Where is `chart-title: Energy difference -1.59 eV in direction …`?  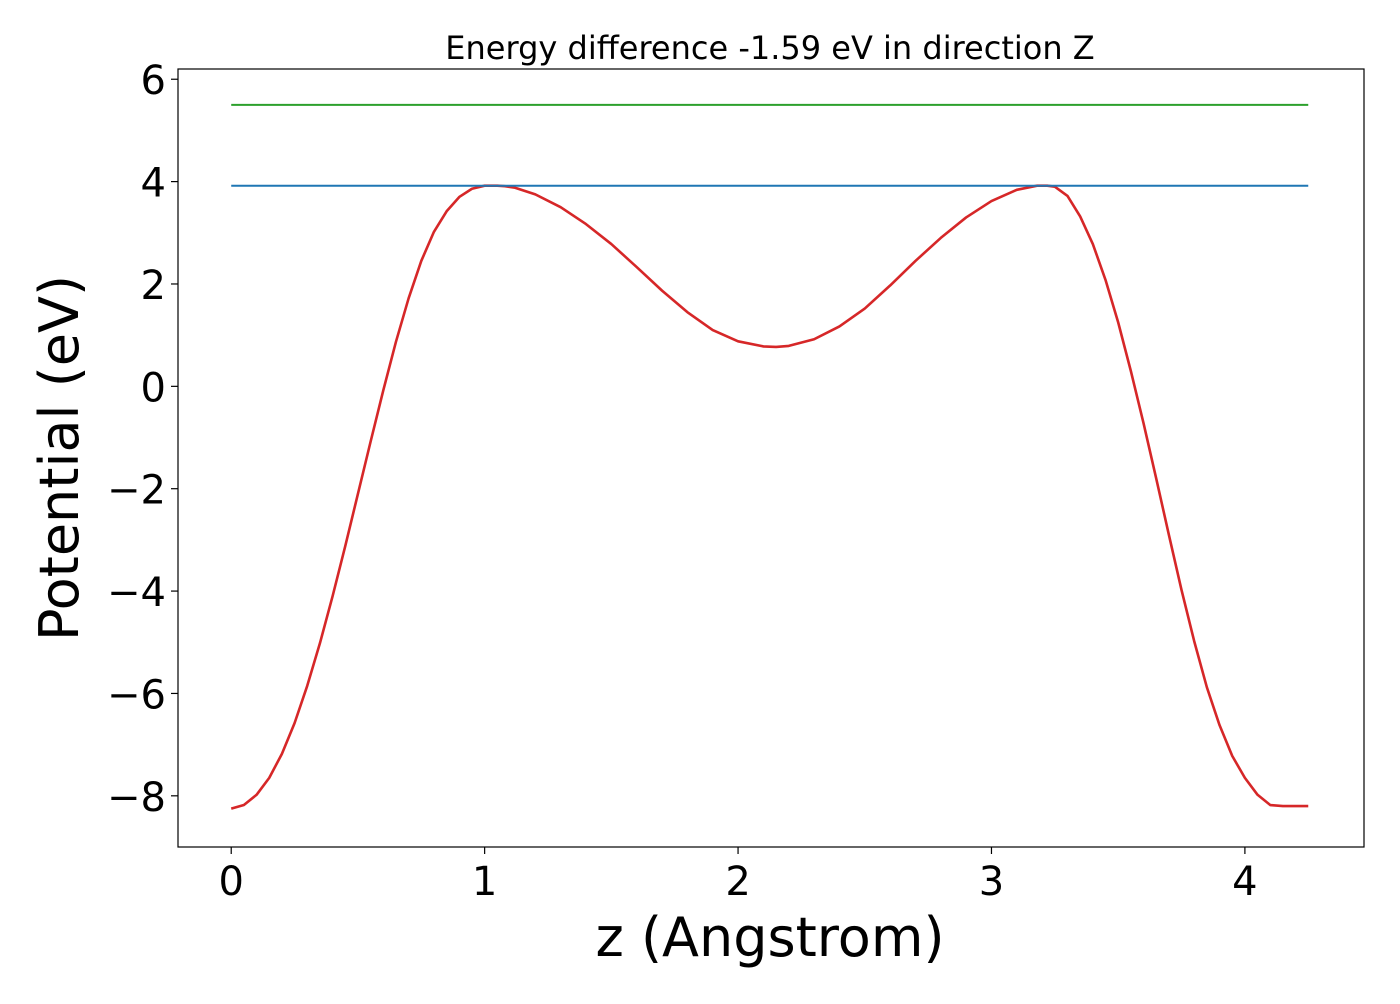 chart-title: Energy difference -1.59 eV in direction … is located at coordinates (769, 48).